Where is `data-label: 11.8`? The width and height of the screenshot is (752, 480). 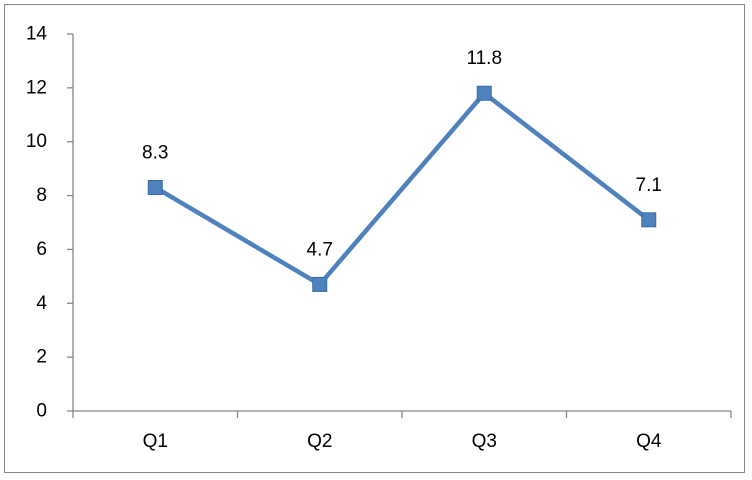
data-label: 11.8 is located at coordinates (484, 58).